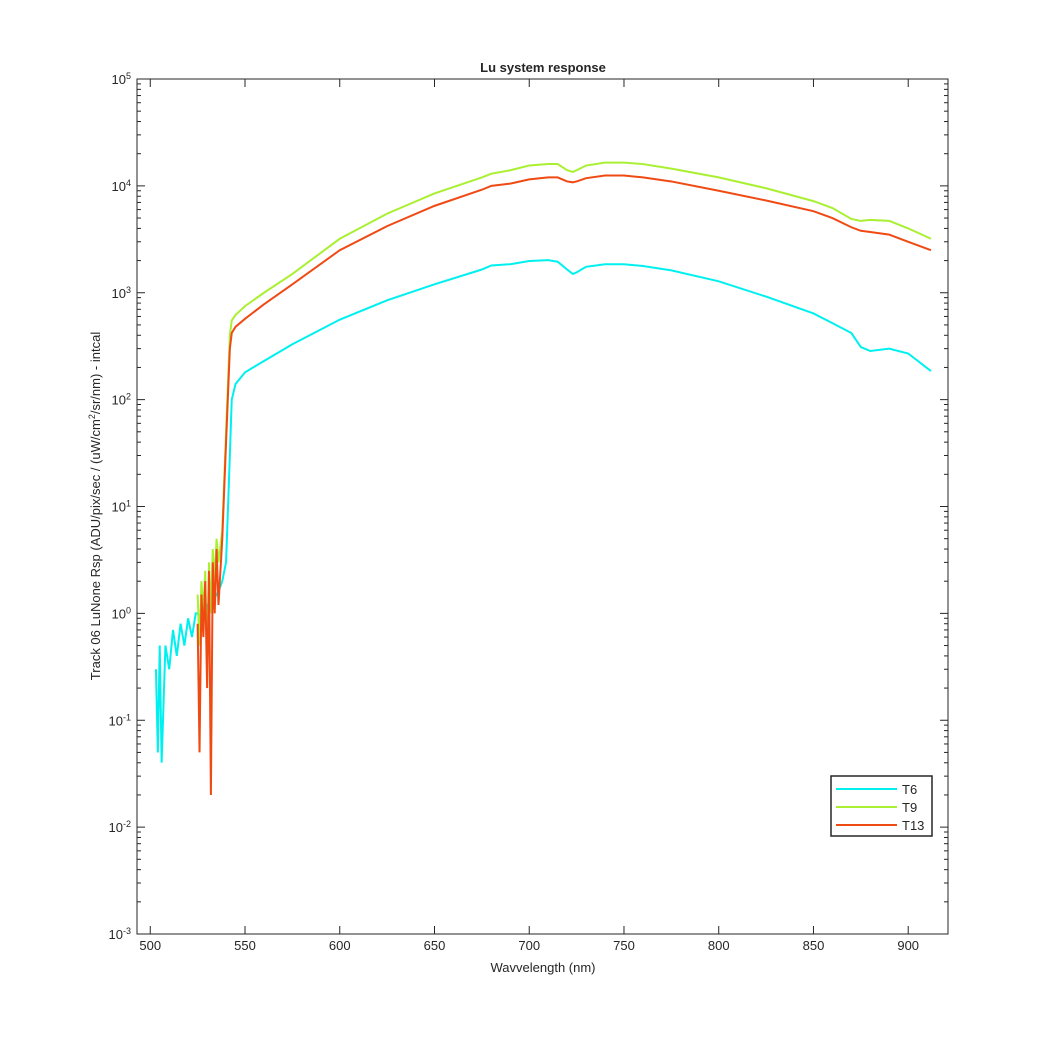  I want to click on x-axis-label: Wavvelength (nm), so click(543, 967).